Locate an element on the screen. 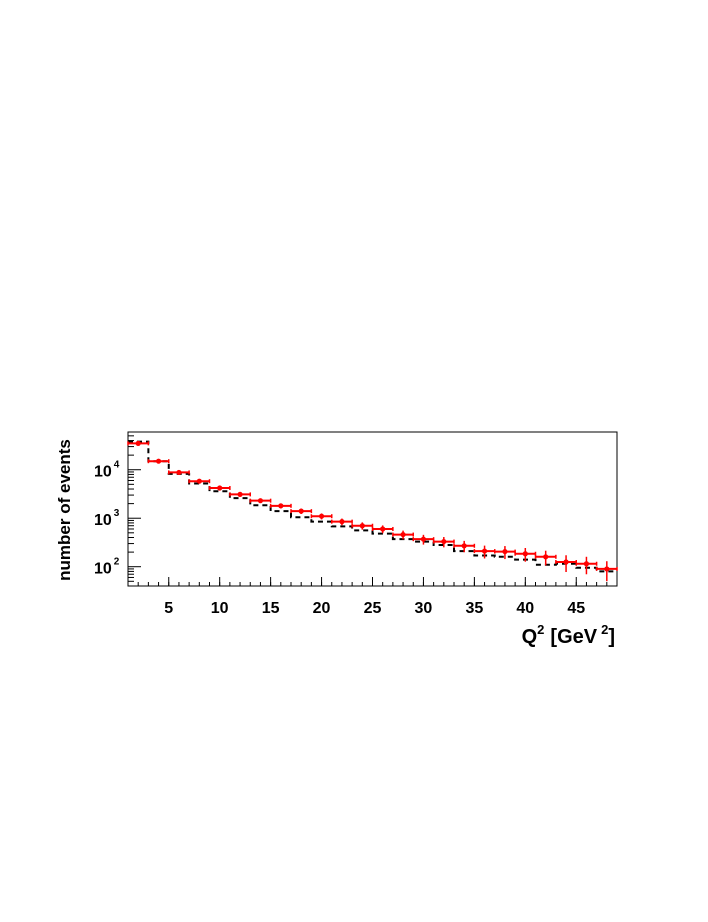 The width and height of the screenshot is (708, 922). x-tick-label: 25 is located at coordinates (373, 608).